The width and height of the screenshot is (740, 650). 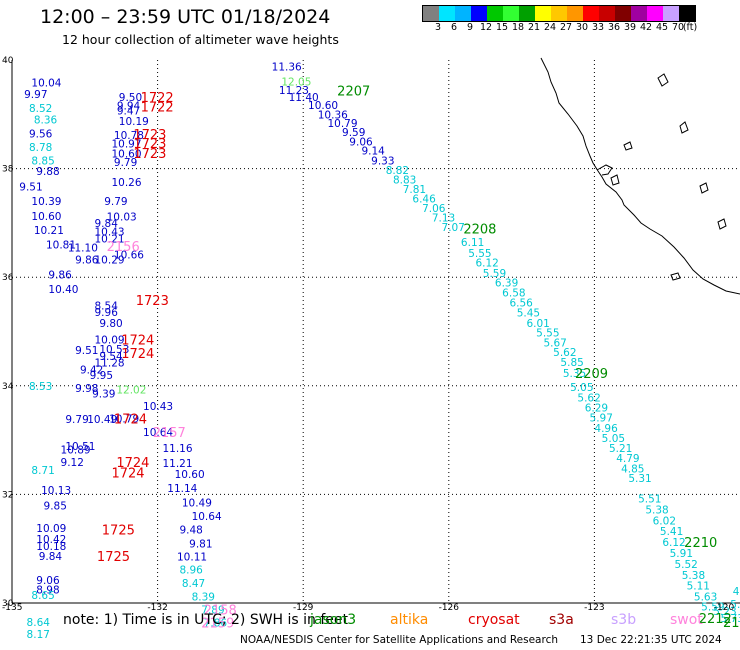 I want to click on wave-height-value: 11.28, so click(x=110, y=363).